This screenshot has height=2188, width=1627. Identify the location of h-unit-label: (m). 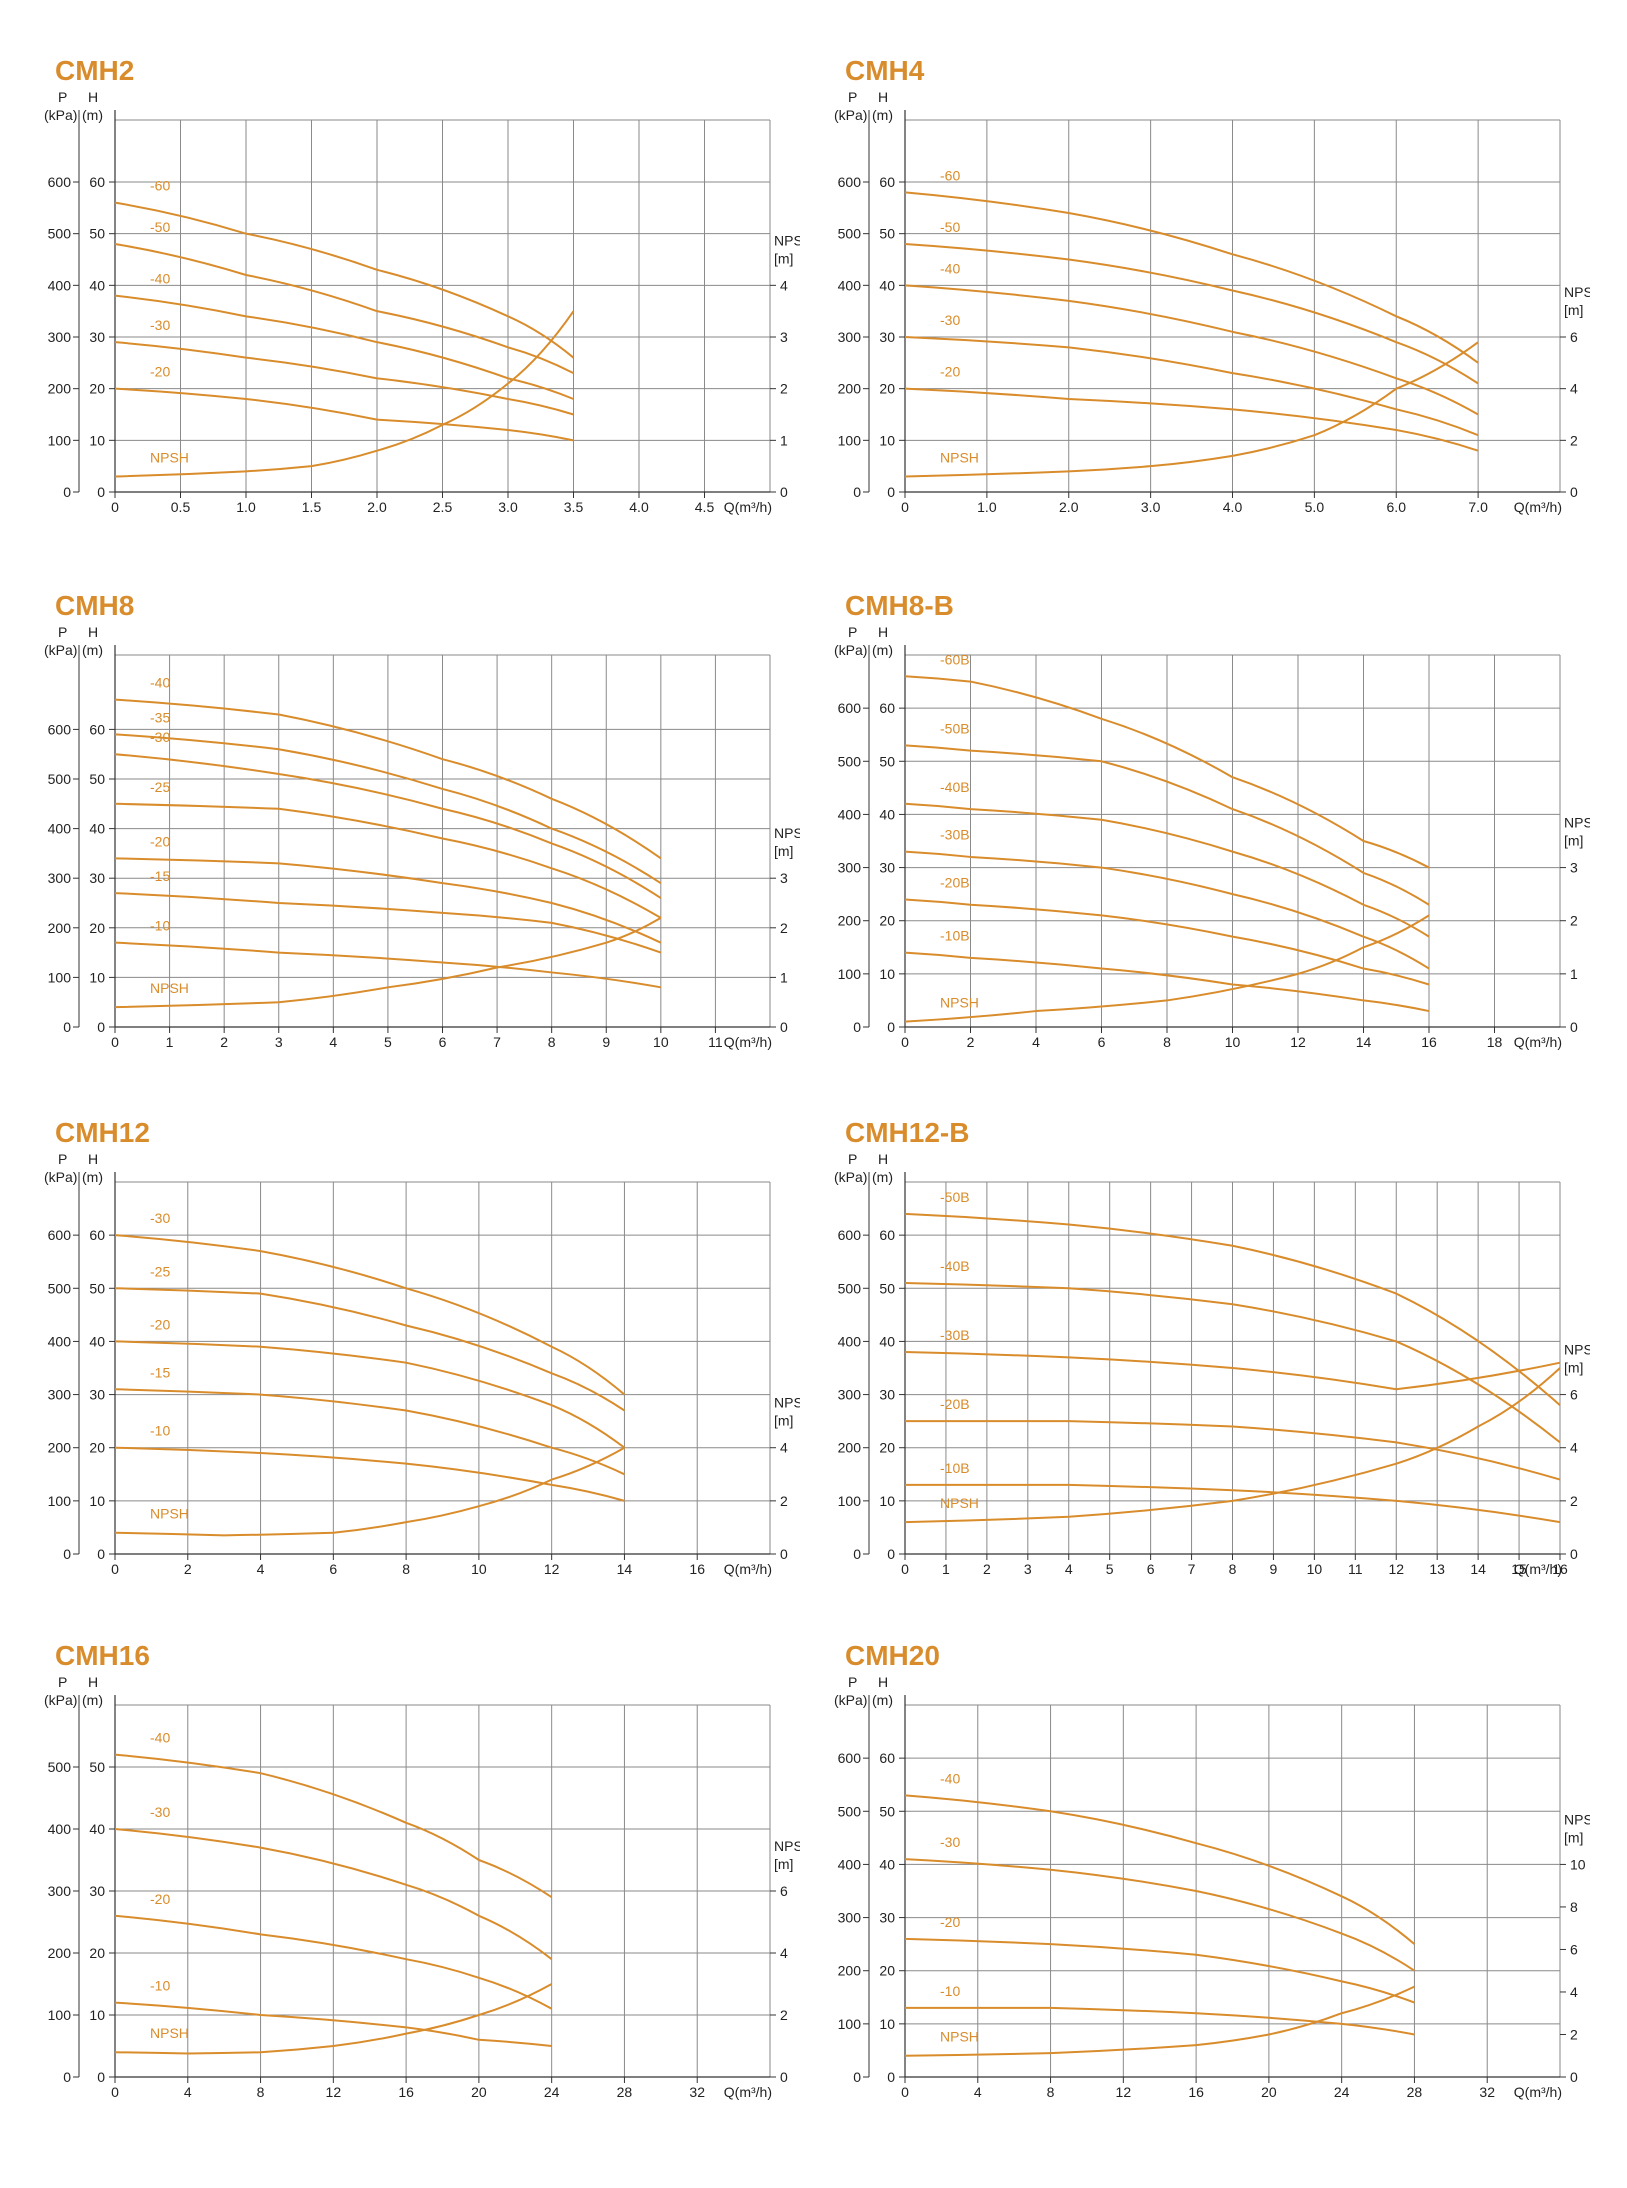
(882, 115).